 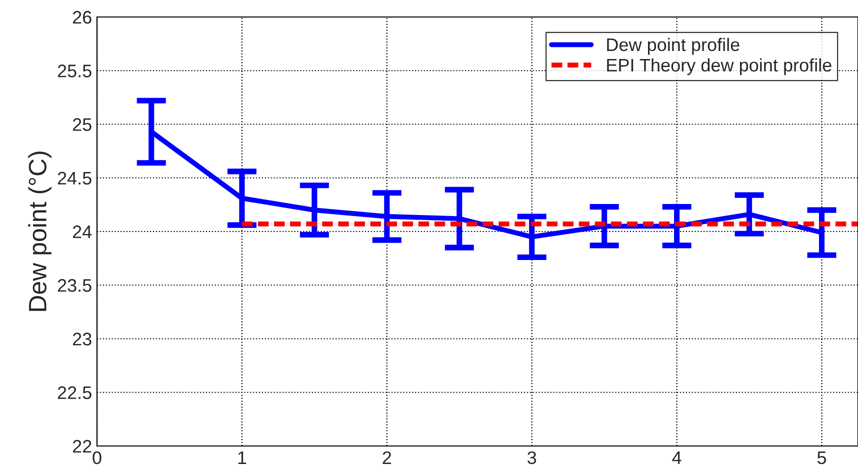 I want to click on y-tick-label: 22, so click(x=82, y=446).